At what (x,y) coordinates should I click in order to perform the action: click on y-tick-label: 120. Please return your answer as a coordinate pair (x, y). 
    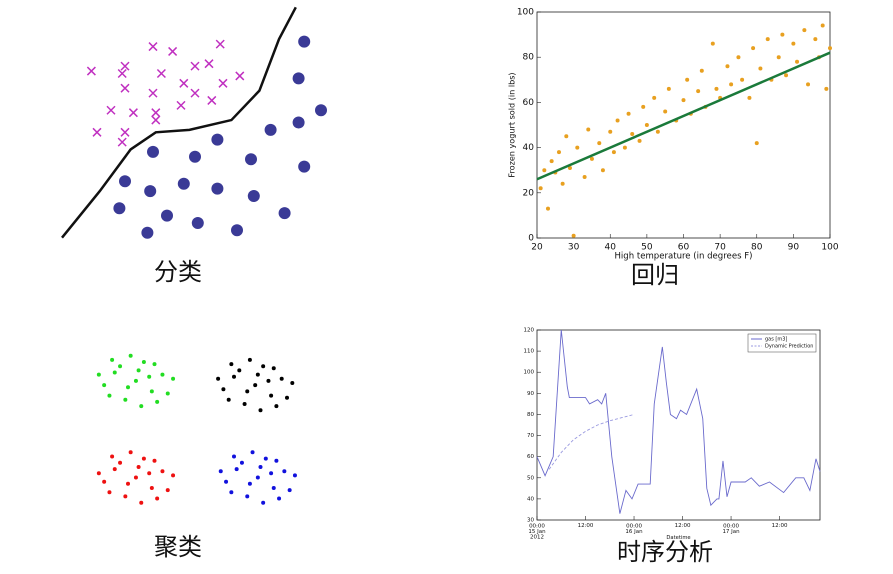
    Looking at the image, I should click on (529, 331).